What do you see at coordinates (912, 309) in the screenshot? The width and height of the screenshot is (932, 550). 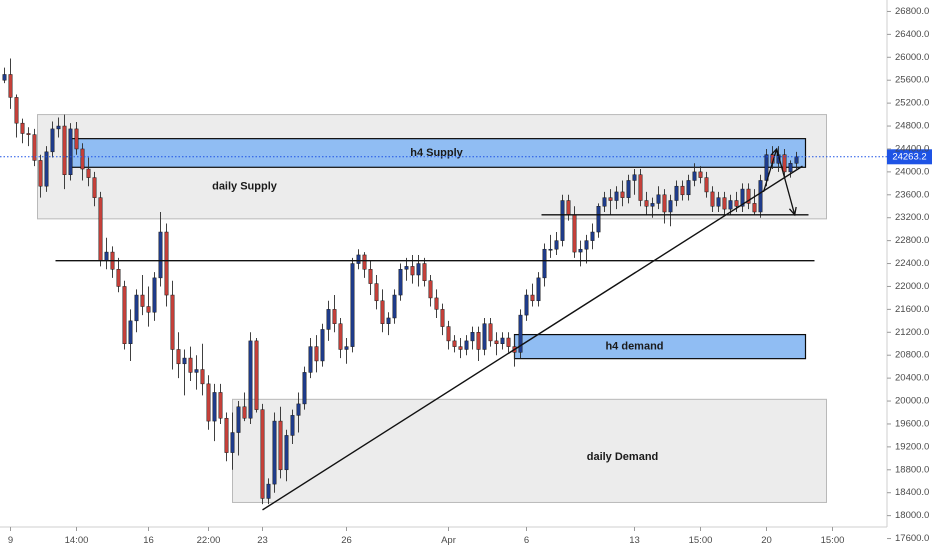 I see `price-tick-label: 21600.0` at bounding box center [912, 309].